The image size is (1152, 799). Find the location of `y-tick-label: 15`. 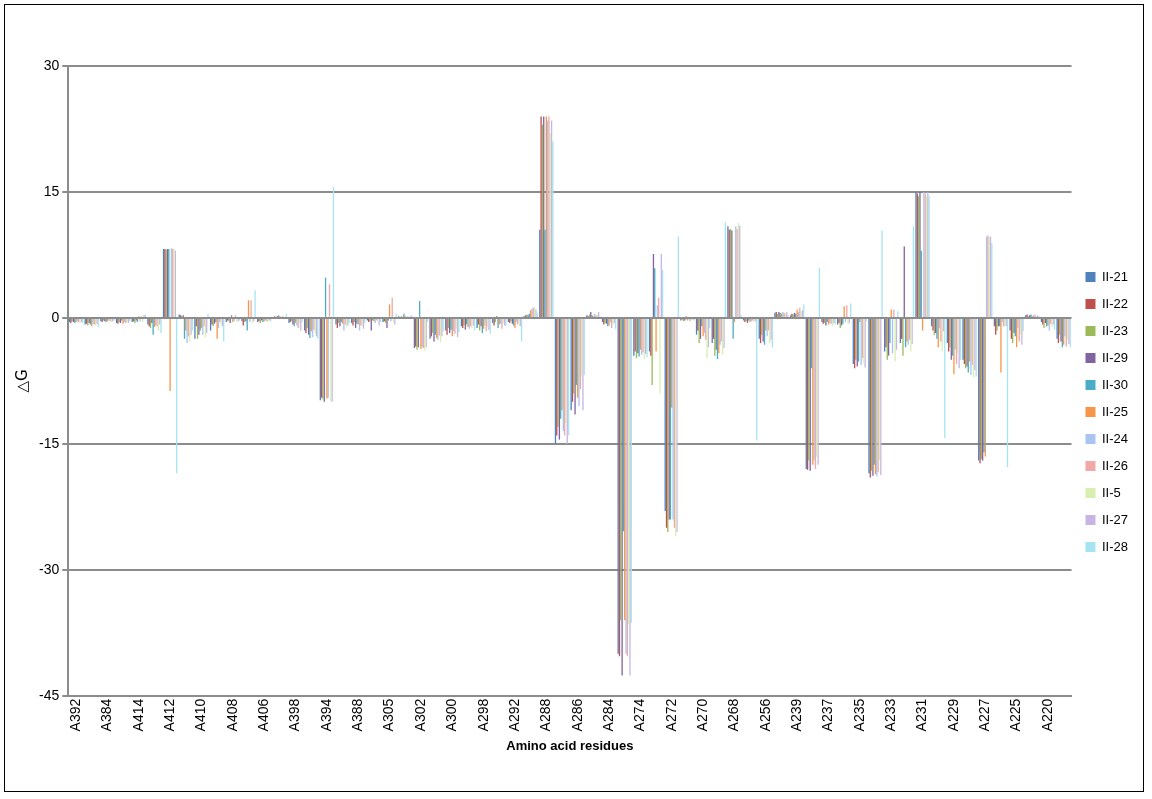

y-tick-label: 15 is located at coordinates (51, 190).